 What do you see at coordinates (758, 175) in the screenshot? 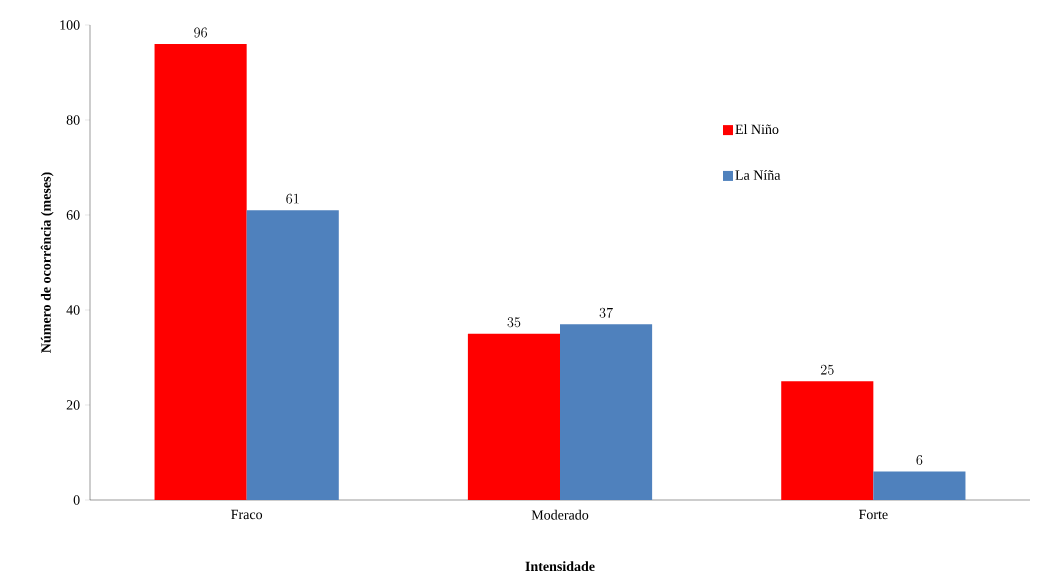
I see `legend-label: La Níña` at bounding box center [758, 175].